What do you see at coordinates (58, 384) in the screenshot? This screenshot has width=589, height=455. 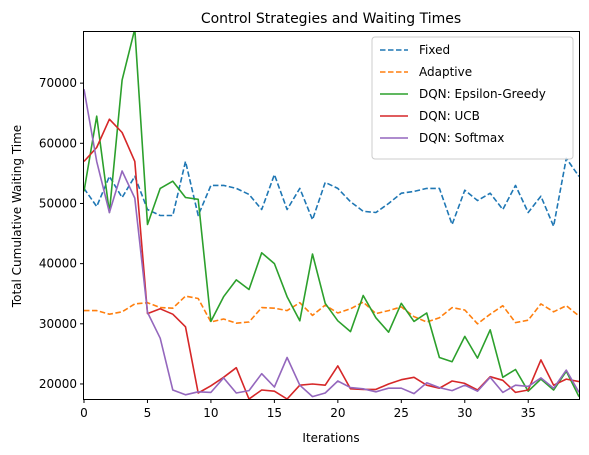 I see `y-tick-label: 20000` at bounding box center [58, 384].